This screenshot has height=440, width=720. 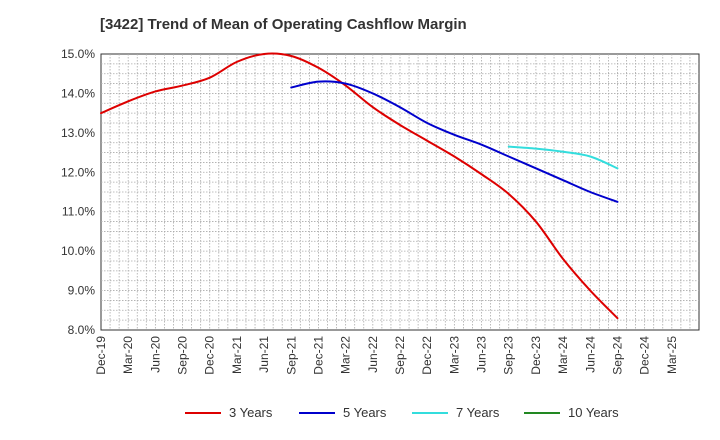 What do you see at coordinates (228, 412) in the screenshot?
I see `legend-item-3-years: 3 Years` at bounding box center [228, 412].